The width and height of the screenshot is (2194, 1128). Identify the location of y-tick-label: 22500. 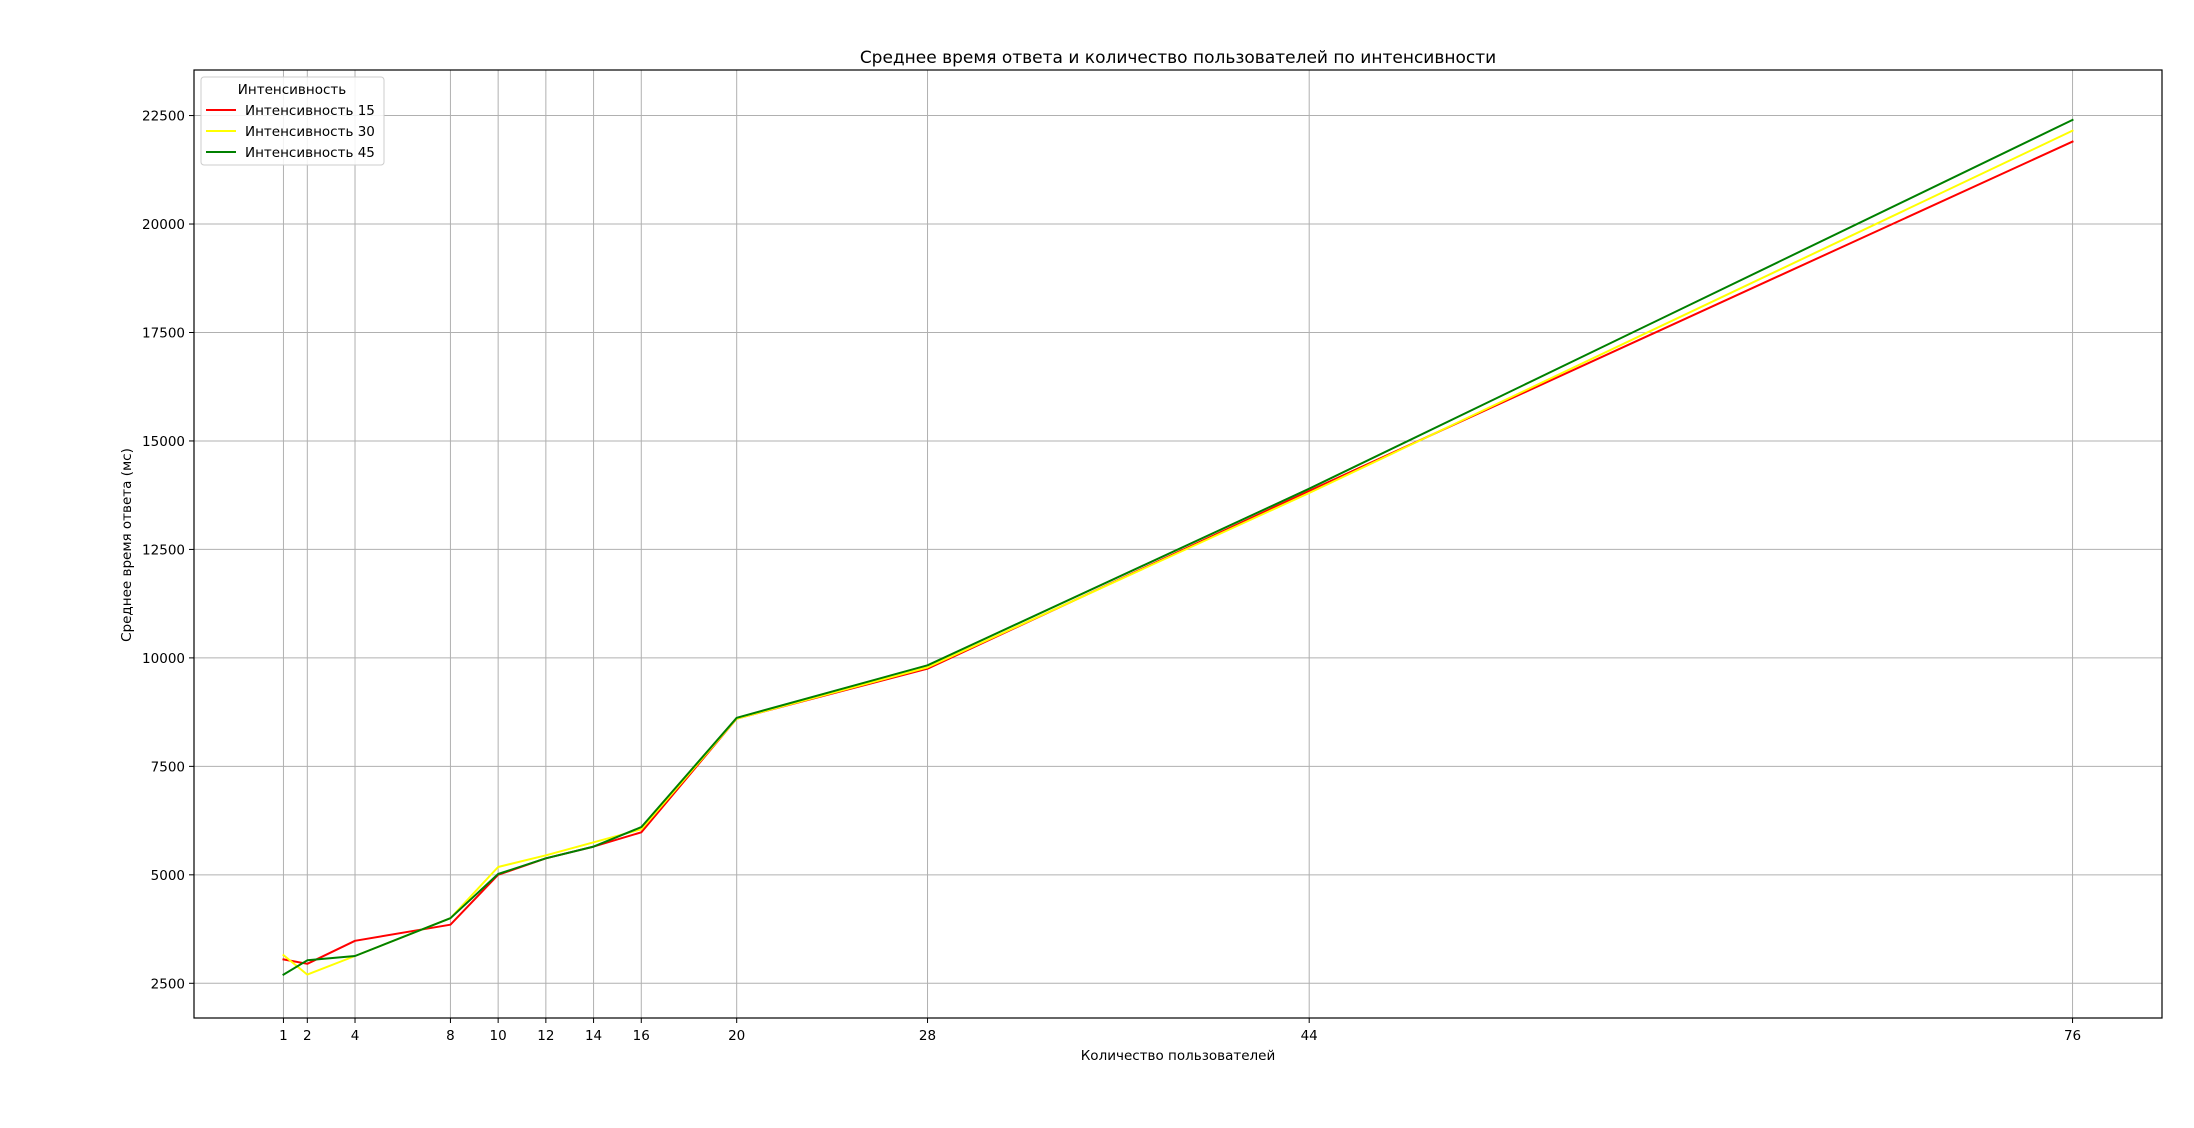
(163, 117).